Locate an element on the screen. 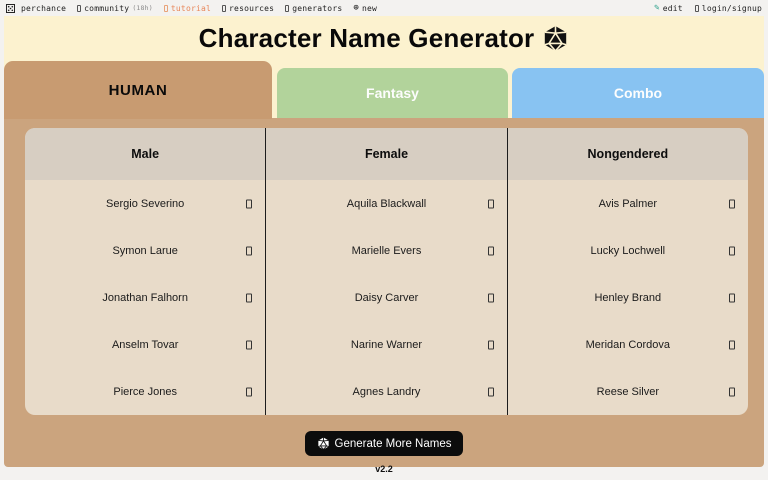  generated-name: Meridan Cordova is located at coordinates (627, 344).